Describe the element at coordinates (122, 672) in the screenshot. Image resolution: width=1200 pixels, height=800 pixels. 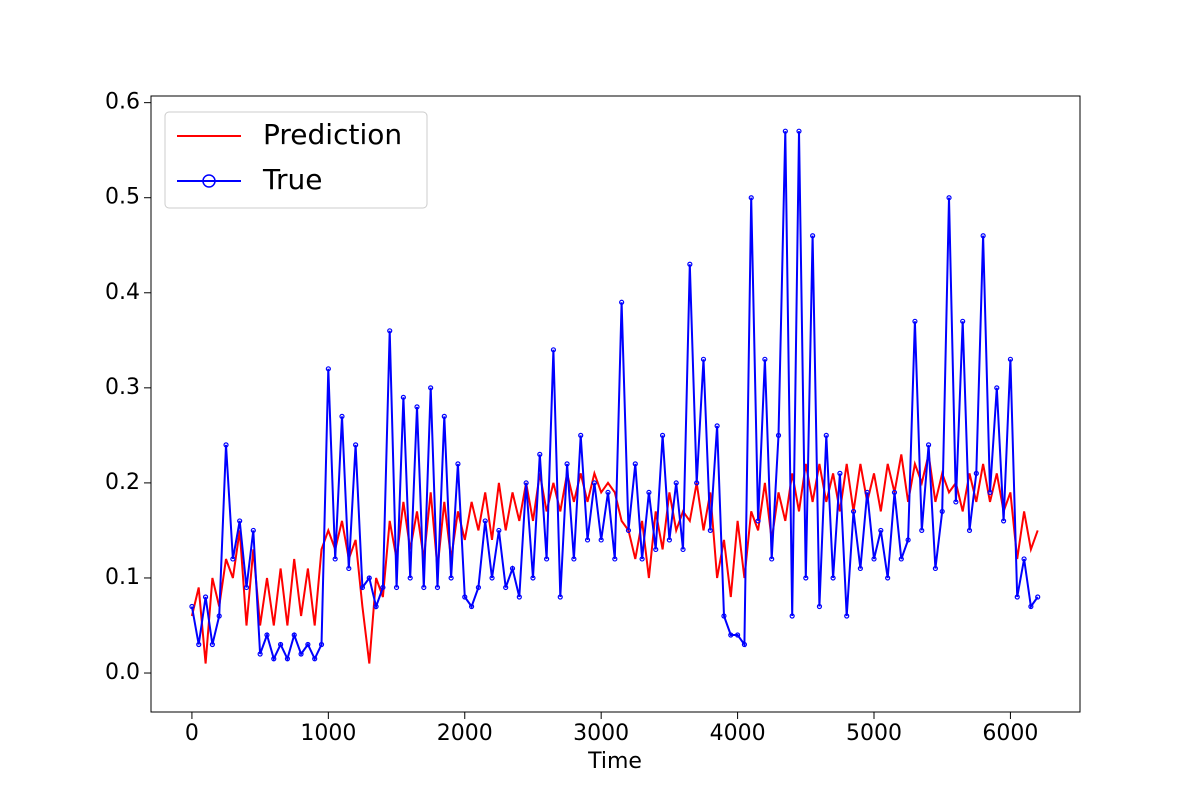
I see `y-tick-label: 0.0` at that location.